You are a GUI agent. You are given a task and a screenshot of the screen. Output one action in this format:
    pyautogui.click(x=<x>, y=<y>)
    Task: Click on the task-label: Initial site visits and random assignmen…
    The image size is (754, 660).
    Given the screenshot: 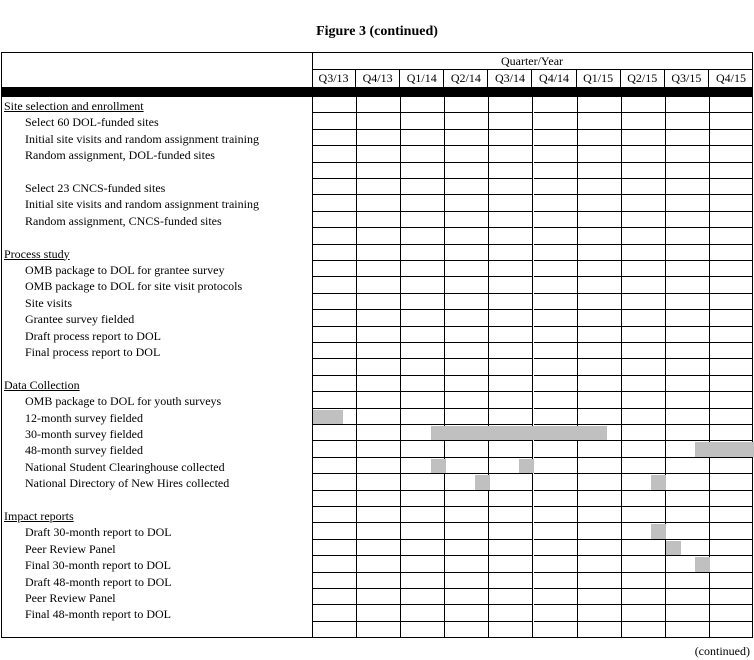 What is the action you would take?
    pyautogui.click(x=142, y=138)
    